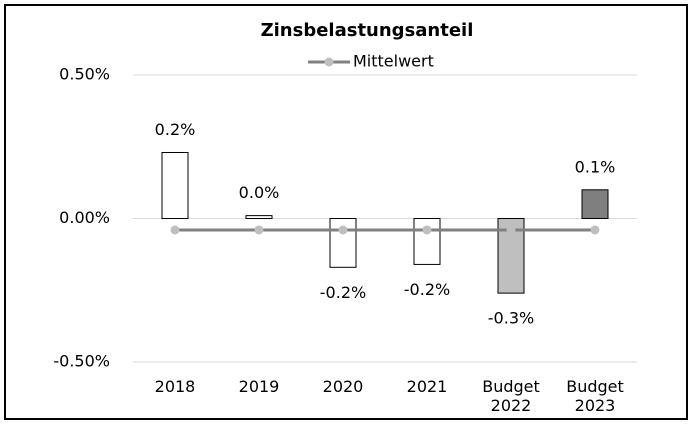 The height and width of the screenshot is (425, 693). I want to click on x-tick-label: Budget 2022, so click(511, 396).